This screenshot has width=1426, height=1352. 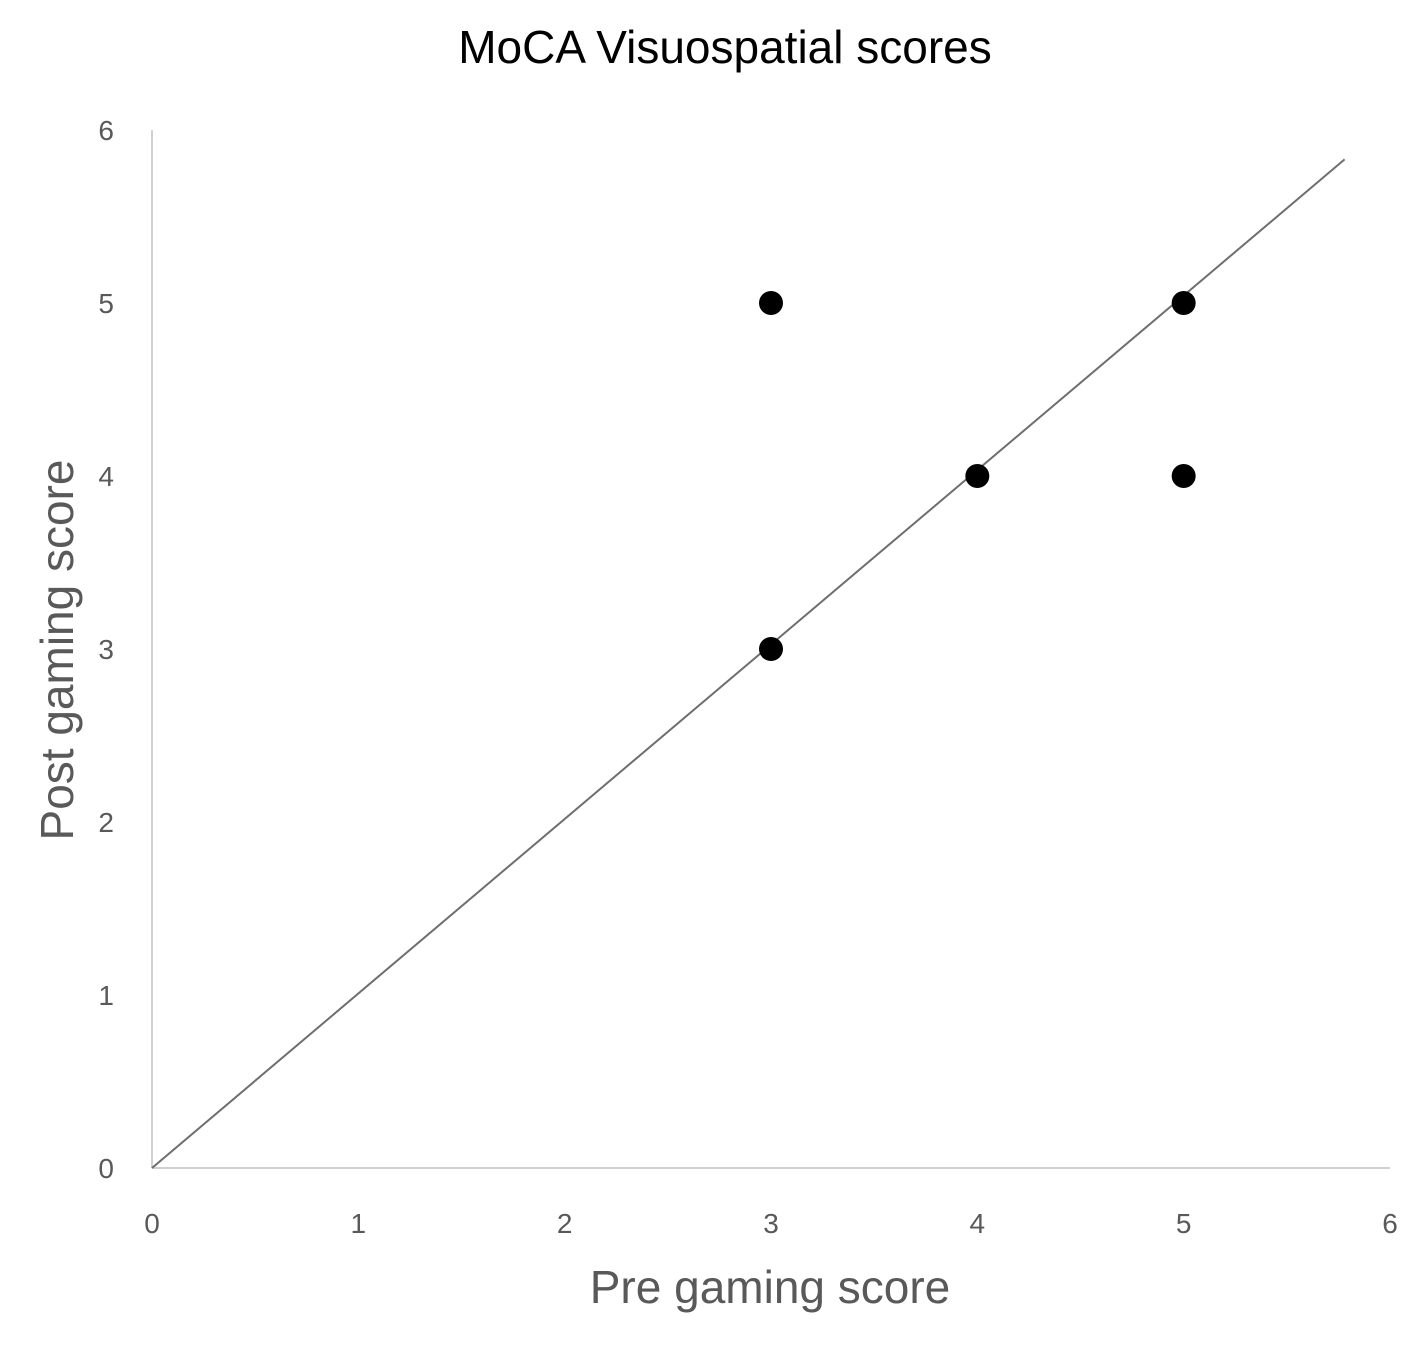 I want to click on x-axis-label: Pre gaming score, so click(x=770, y=1287).